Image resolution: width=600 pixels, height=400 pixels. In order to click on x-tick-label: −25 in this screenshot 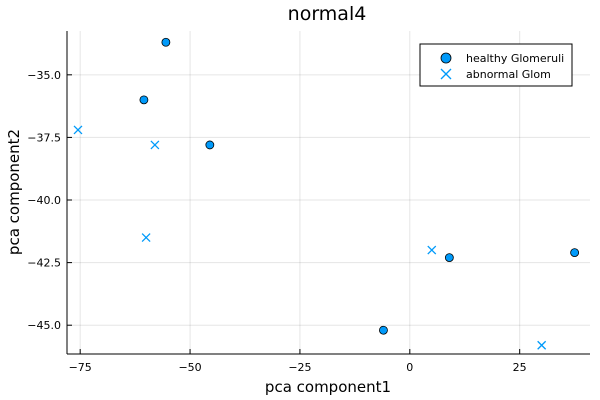, I will do `click(299, 367)`.